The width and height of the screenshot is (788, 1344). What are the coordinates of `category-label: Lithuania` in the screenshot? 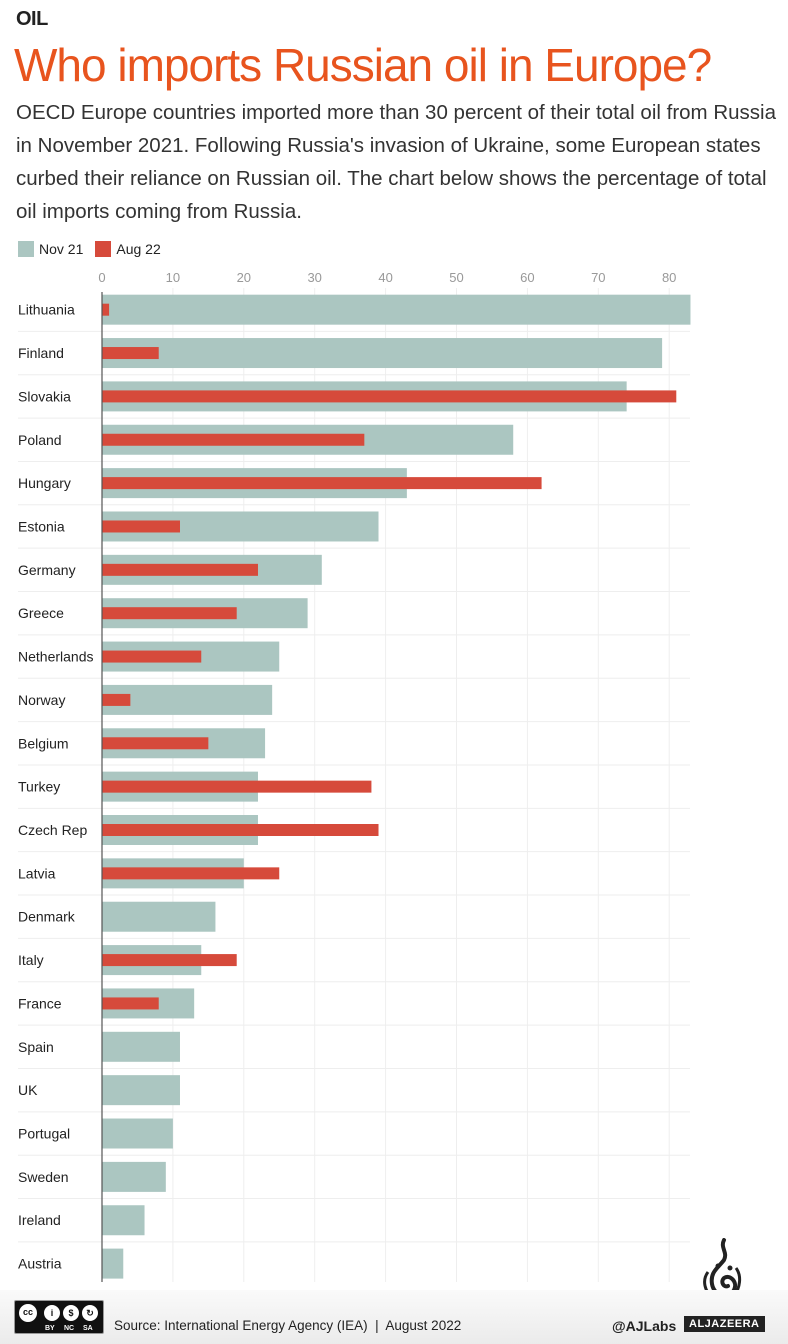 It's located at (46, 310).